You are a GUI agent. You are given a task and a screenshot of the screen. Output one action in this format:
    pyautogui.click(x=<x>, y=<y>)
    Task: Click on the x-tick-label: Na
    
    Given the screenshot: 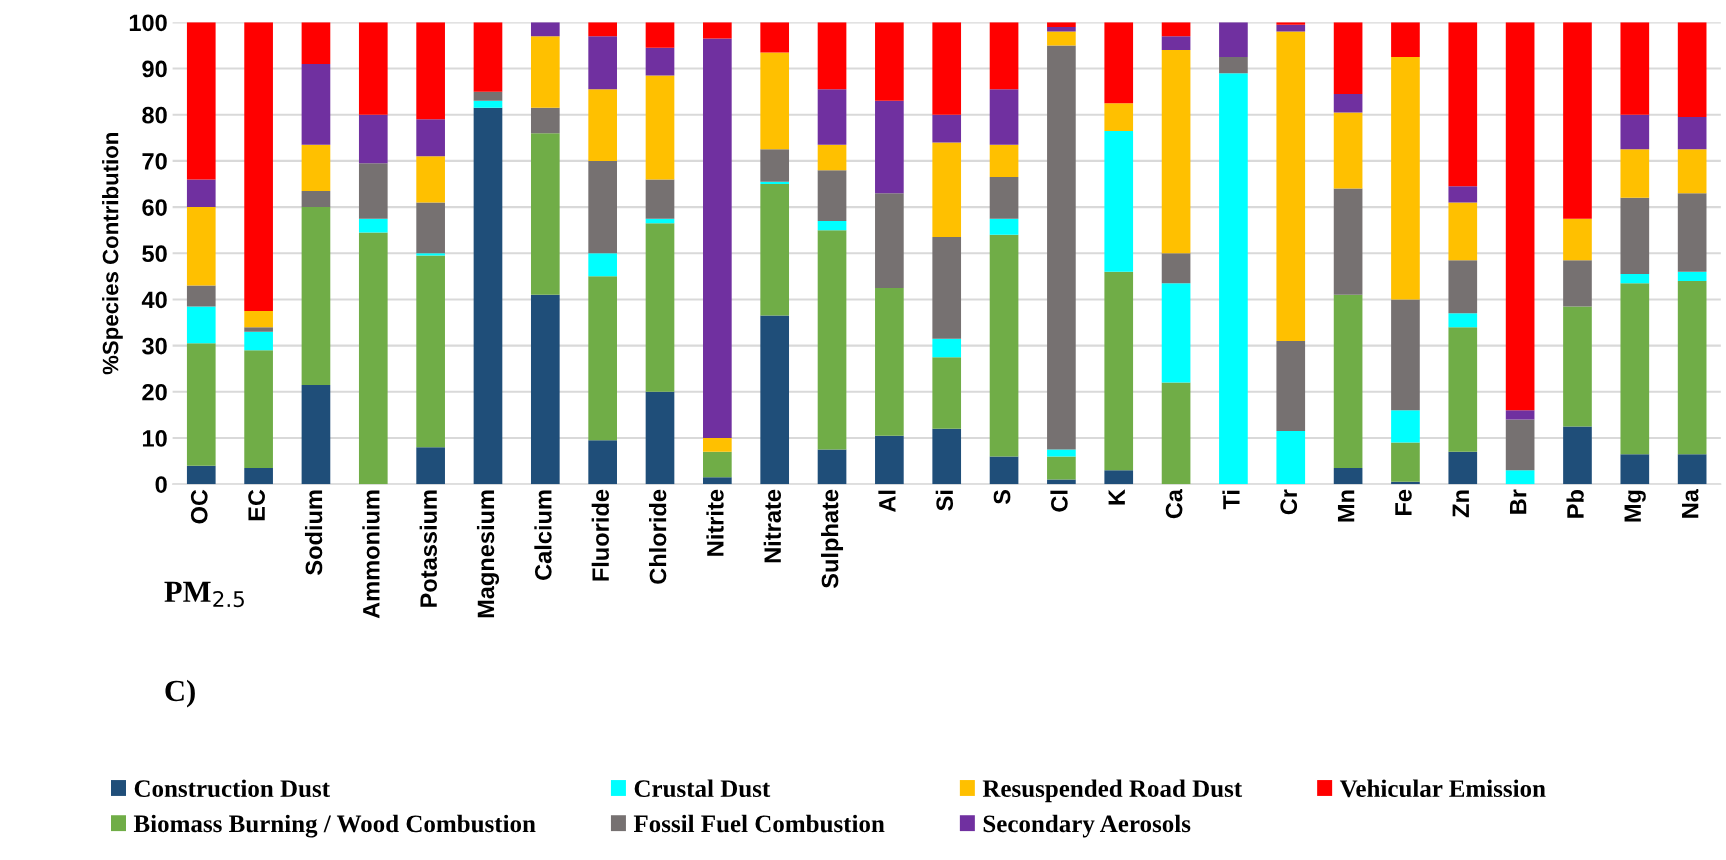 What is the action you would take?
    pyautogui.click(x=1690, y=503)
    